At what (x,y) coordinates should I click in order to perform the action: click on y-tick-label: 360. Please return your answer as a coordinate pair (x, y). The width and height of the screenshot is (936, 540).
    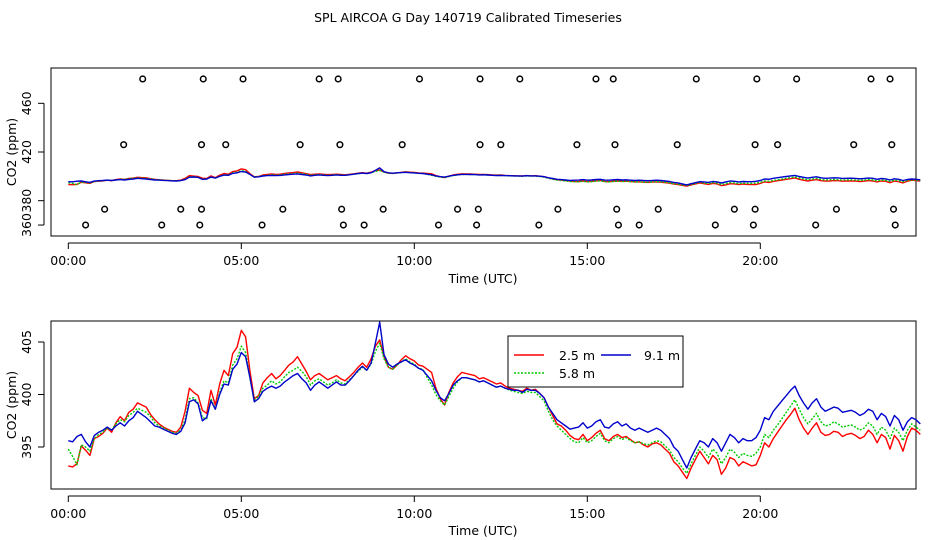
    Looking at the image, I should click on (26, 225).